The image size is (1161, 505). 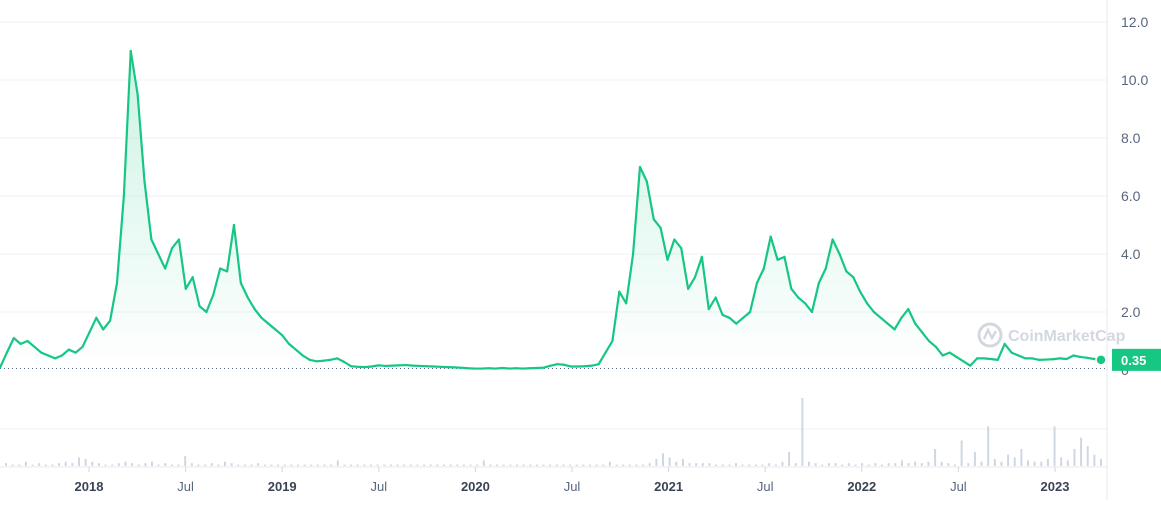 I want to click on y-axis-ticks: 12.010.08.06.04.02.00, so click(x=1134, y=196).